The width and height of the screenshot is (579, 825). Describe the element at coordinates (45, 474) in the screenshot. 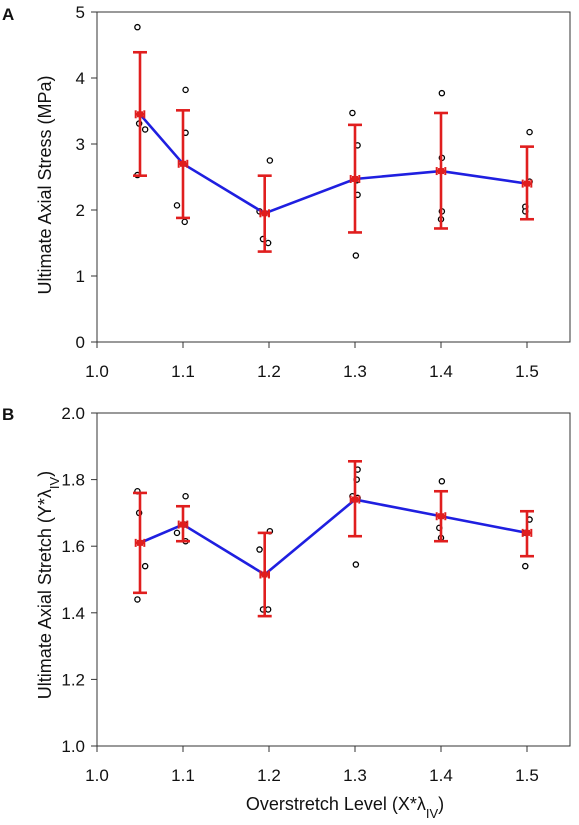

I see `y-axis-title-b-close: )` at that location.